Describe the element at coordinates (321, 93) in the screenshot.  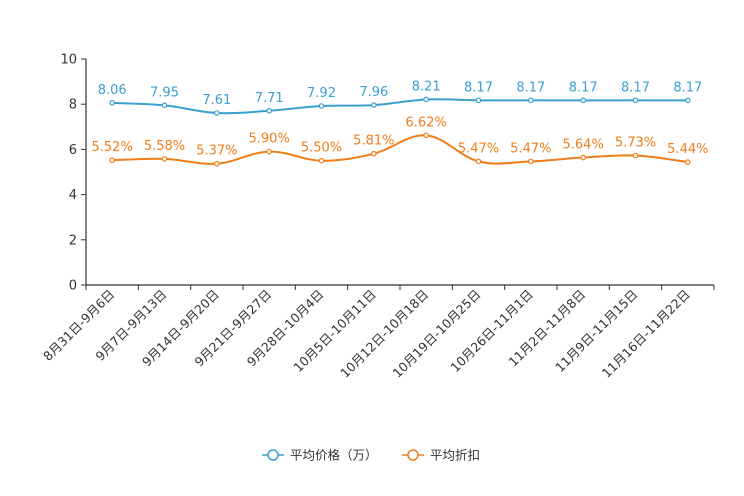
I see `data-label: 7.92` at that location.